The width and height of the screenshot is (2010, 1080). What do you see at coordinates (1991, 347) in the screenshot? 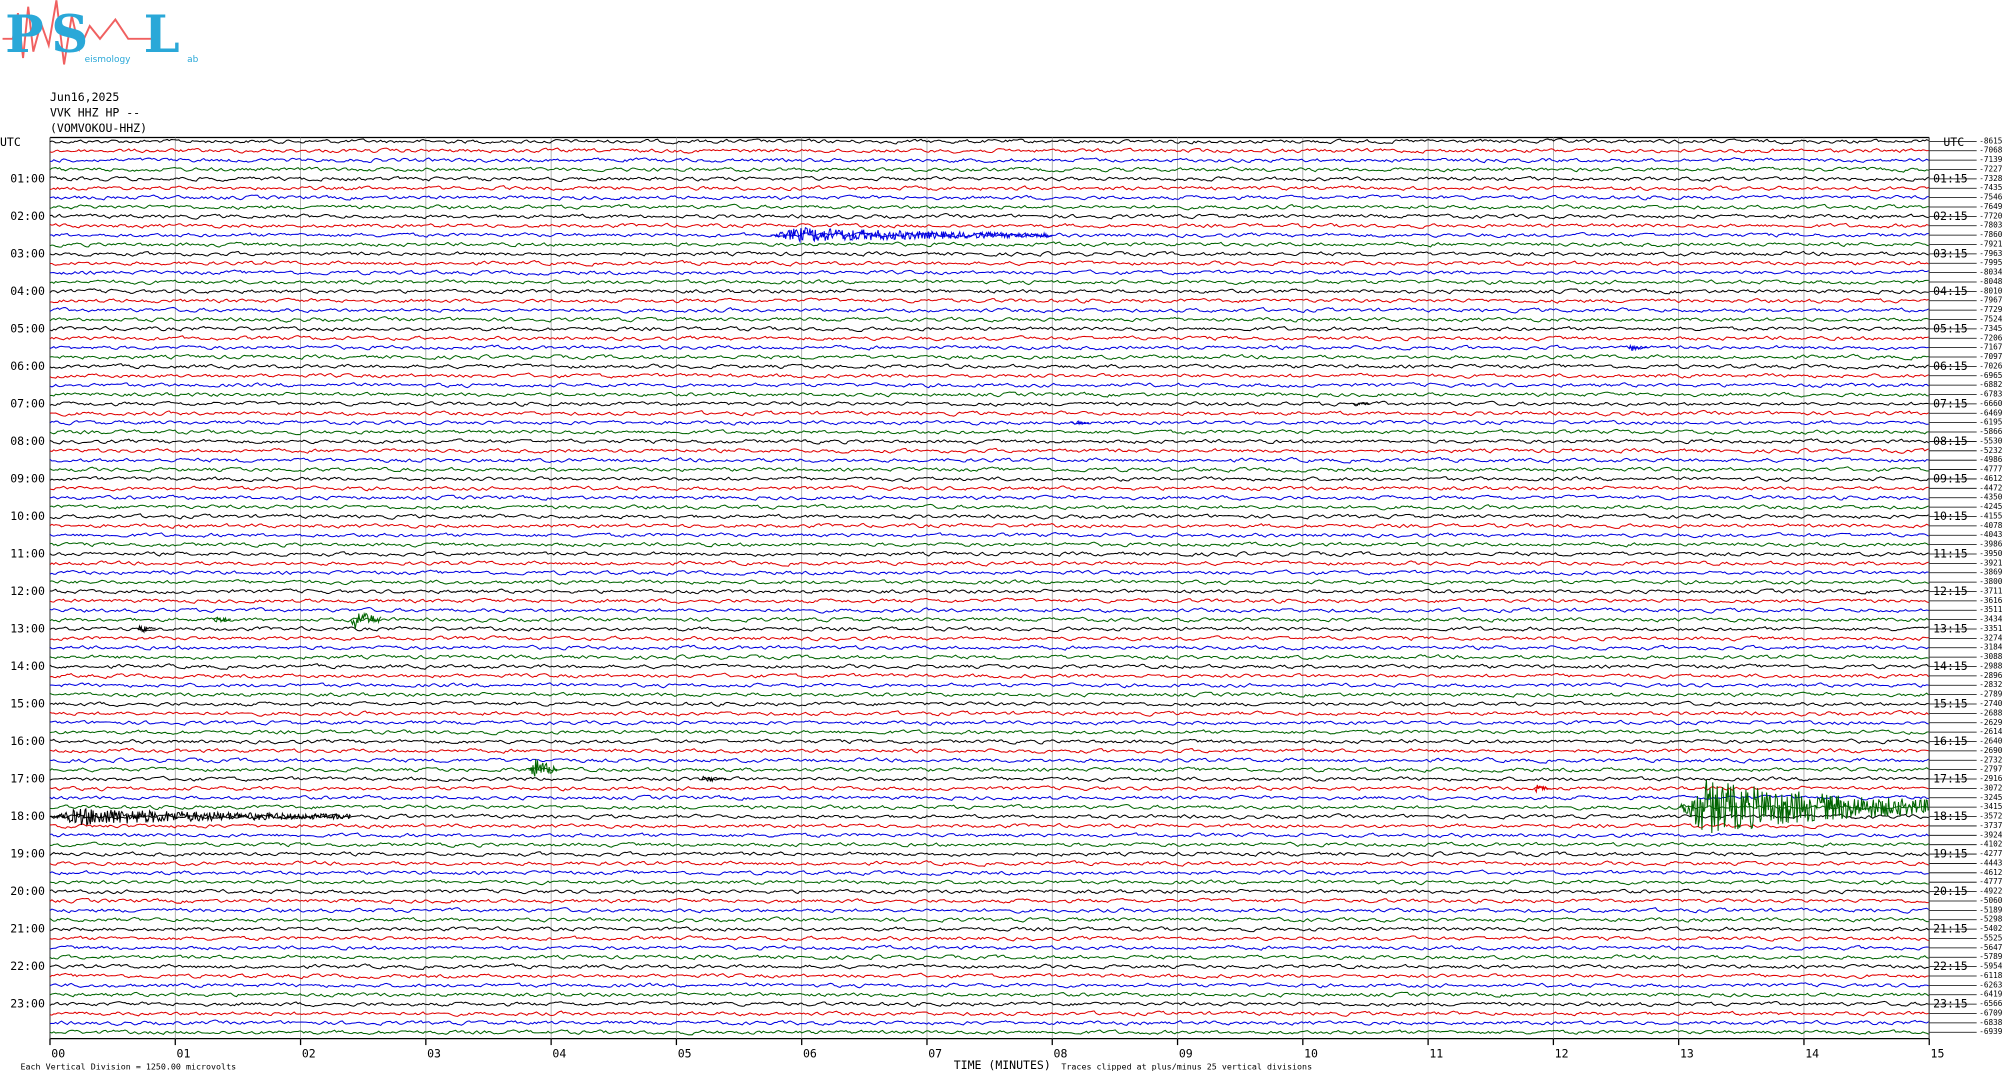
I see `offset-label: -7167` at bounding box center [1991, 347].